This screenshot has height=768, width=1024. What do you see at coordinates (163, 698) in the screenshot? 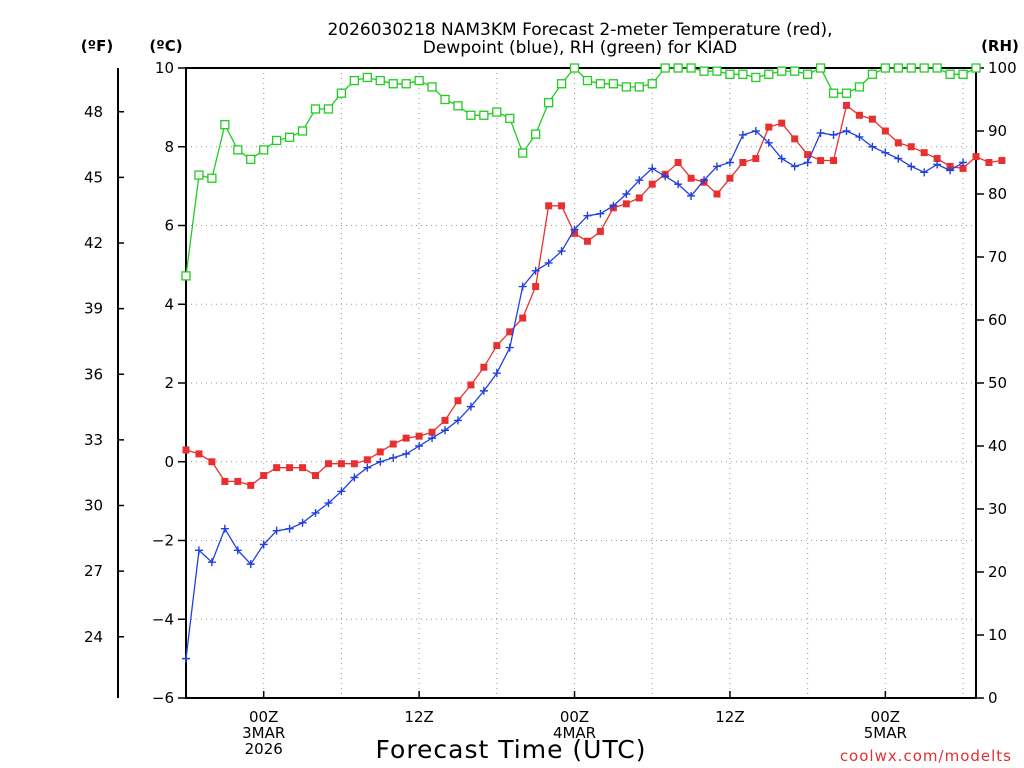
I see `celsius-tick-label: −6` at bounding box center [163, 698].